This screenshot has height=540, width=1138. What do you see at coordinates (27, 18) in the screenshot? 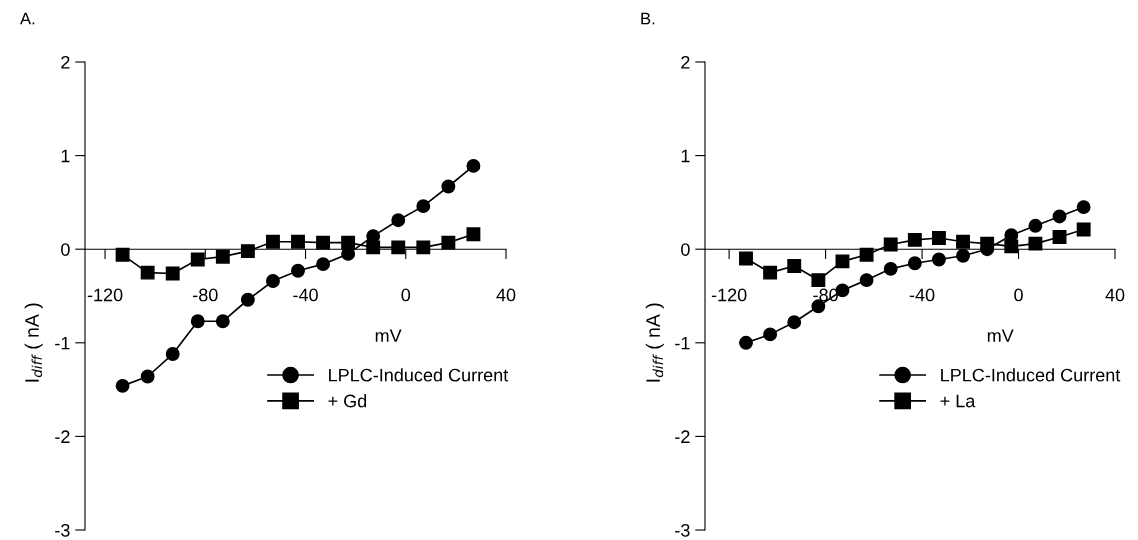
I see `chart-title: A.` at bounding box center [27, 18].